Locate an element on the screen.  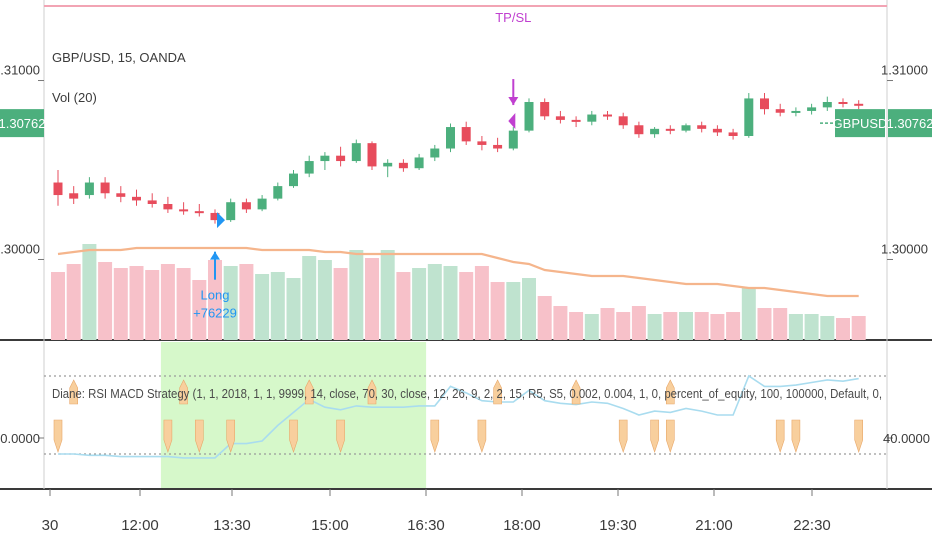
left-price-tick-label: 1.30000 is located at coordinates (20, 248).